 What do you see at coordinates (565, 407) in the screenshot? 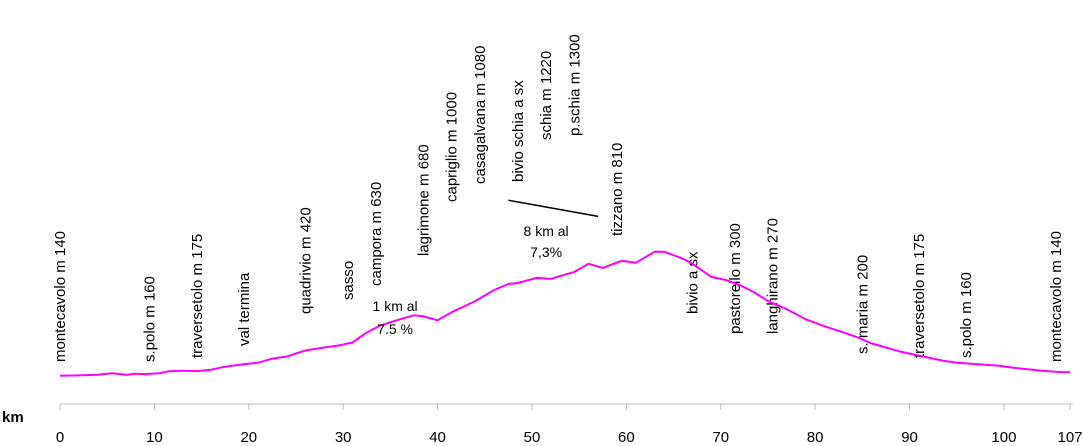
I see `x-axis-ticks` at bounding box center [565, 407].